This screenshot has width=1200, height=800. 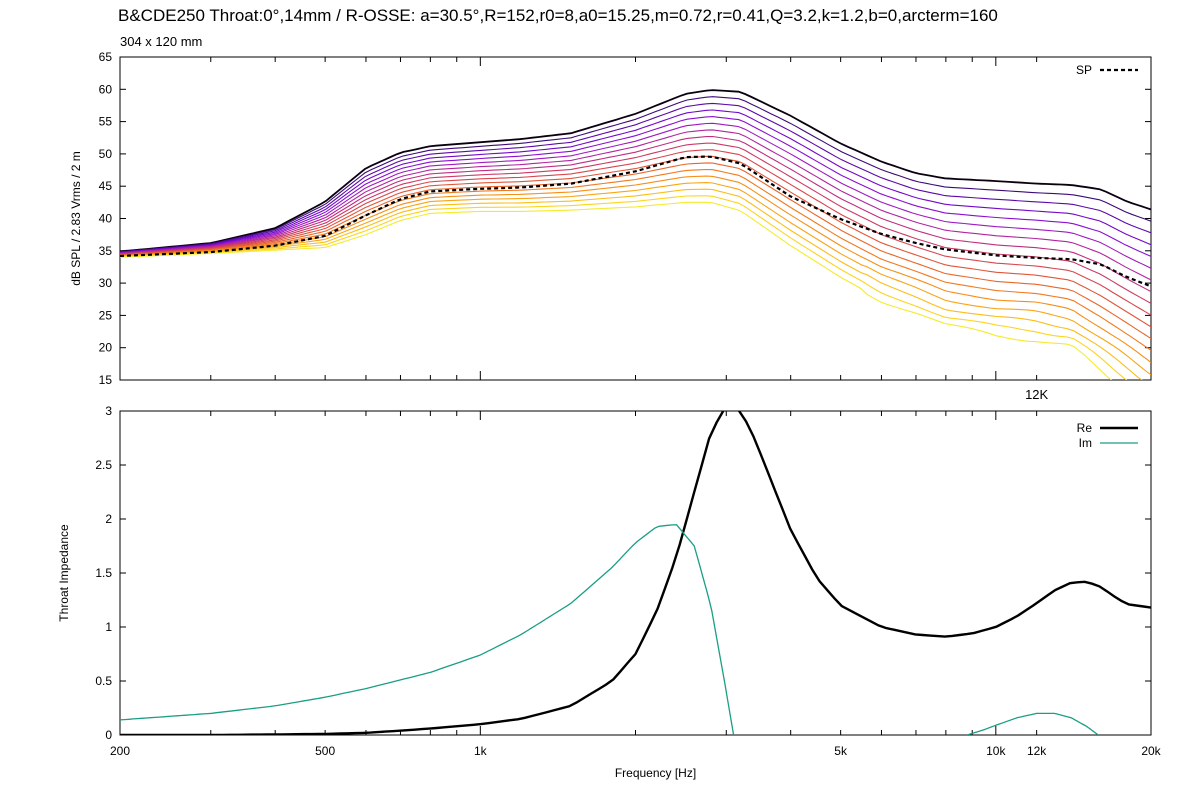 What do you see at coordinates (106, 186) in the screenshot?
I see `spl-ytick-label: 45` at bounding box center [106, 186].